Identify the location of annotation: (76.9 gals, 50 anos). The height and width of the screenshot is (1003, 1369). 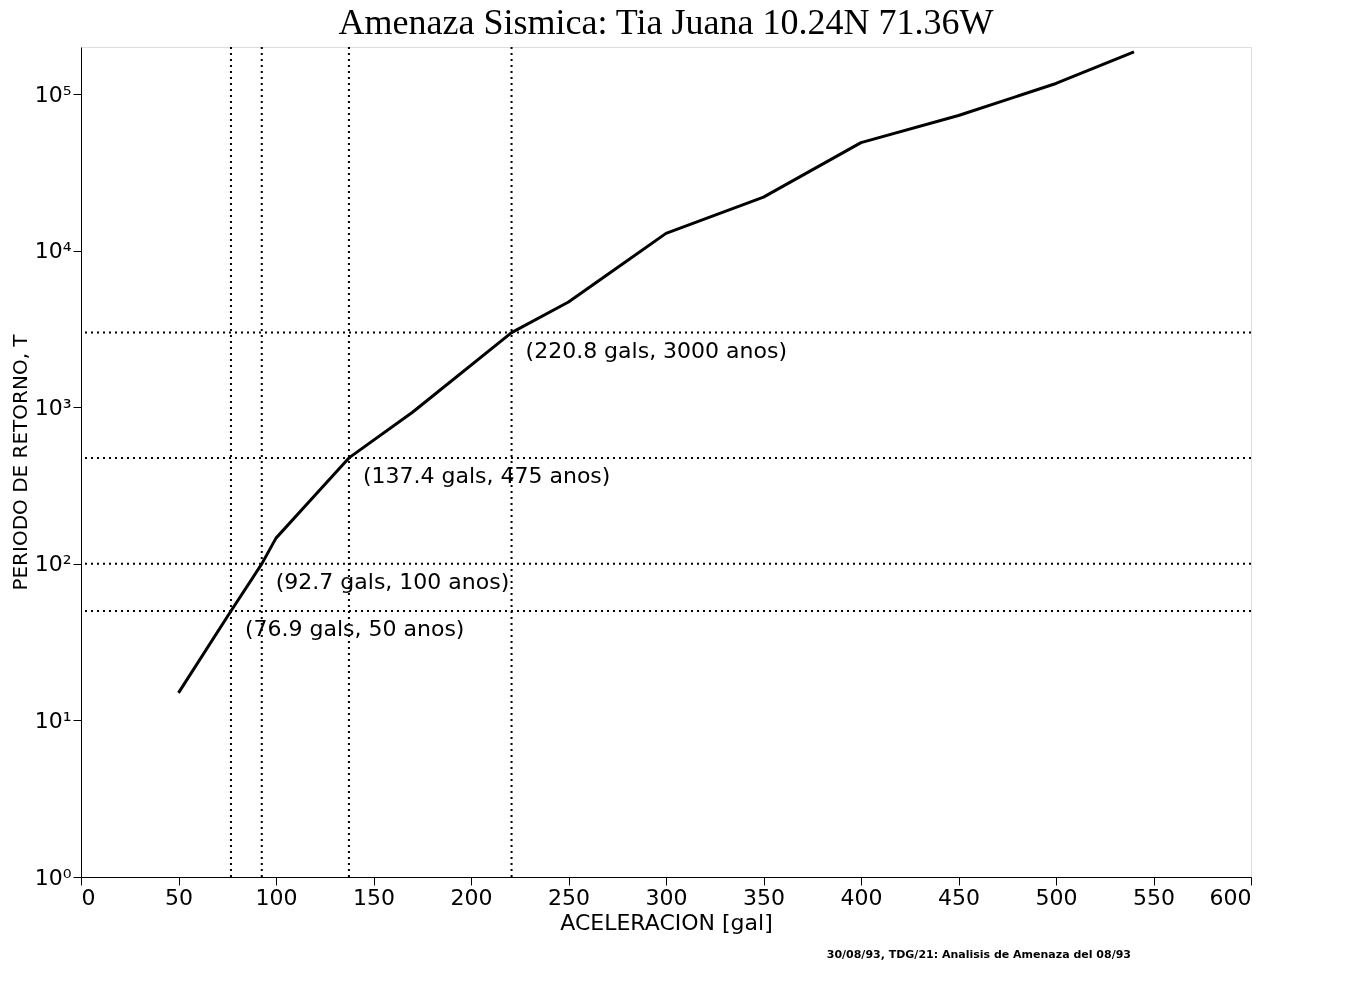
(354, 628).